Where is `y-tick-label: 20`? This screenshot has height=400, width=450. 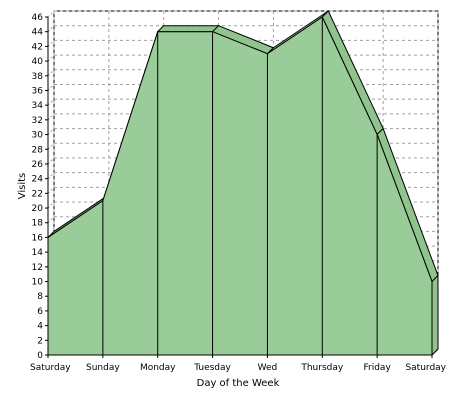
y-tick-label: 20 is located at coordinates (38, 209).